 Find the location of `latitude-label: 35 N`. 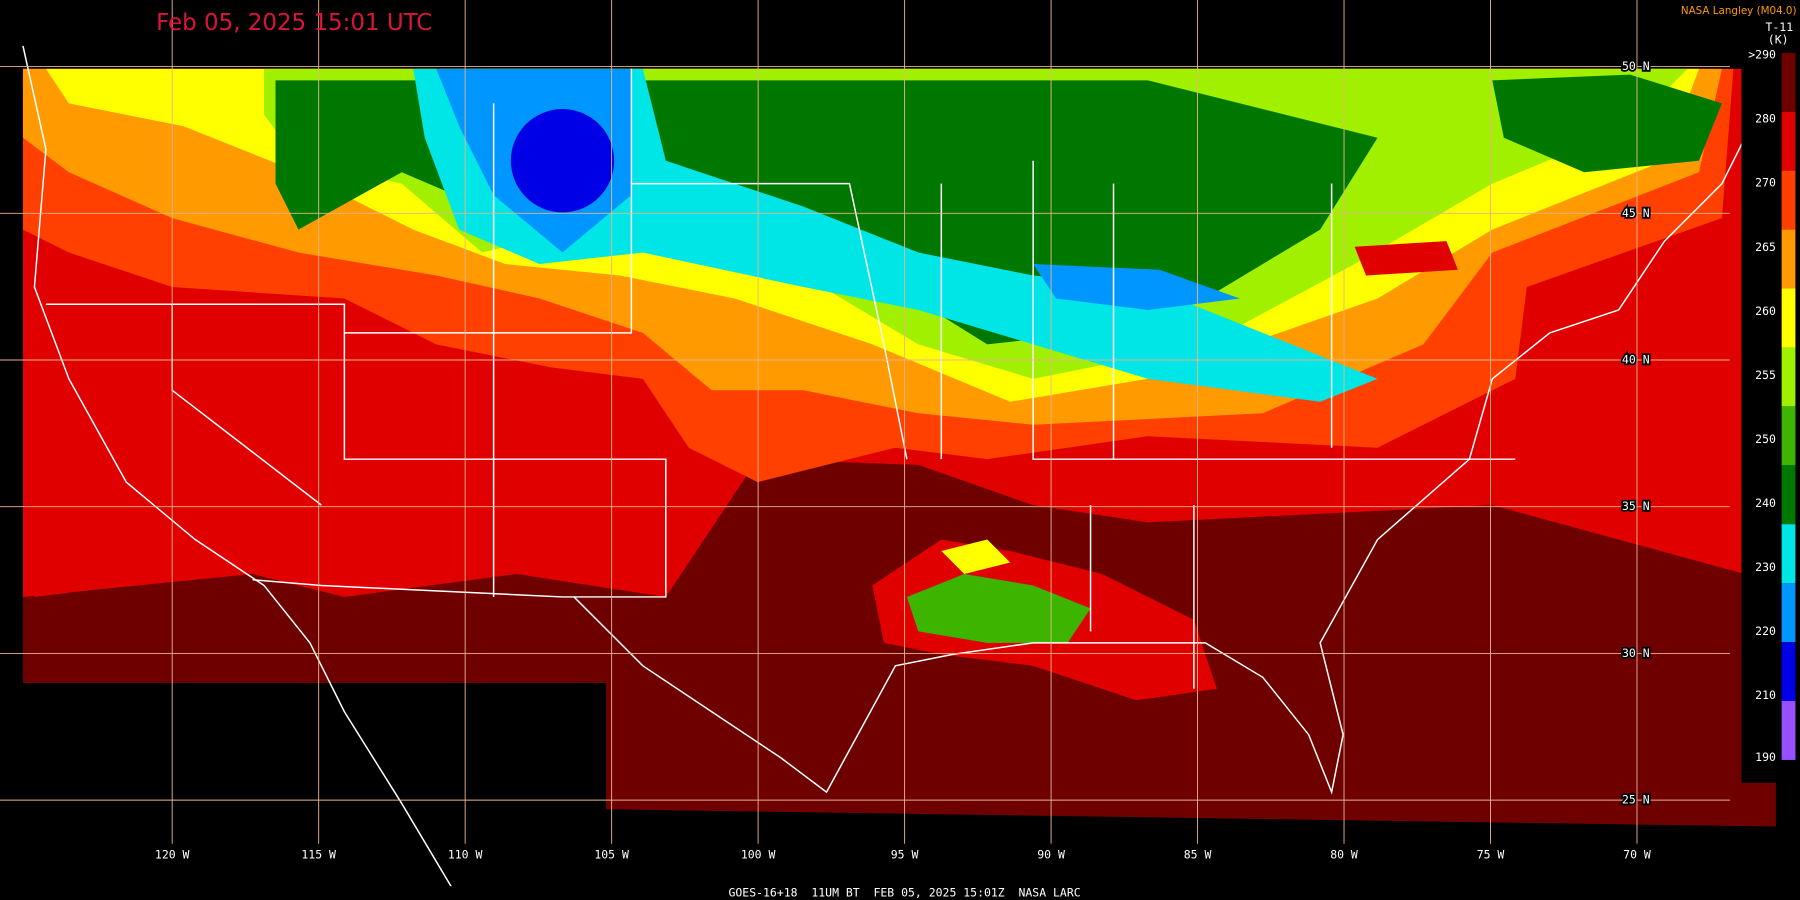

latitude-label: 35 N is located at coordinates (1636, 506).